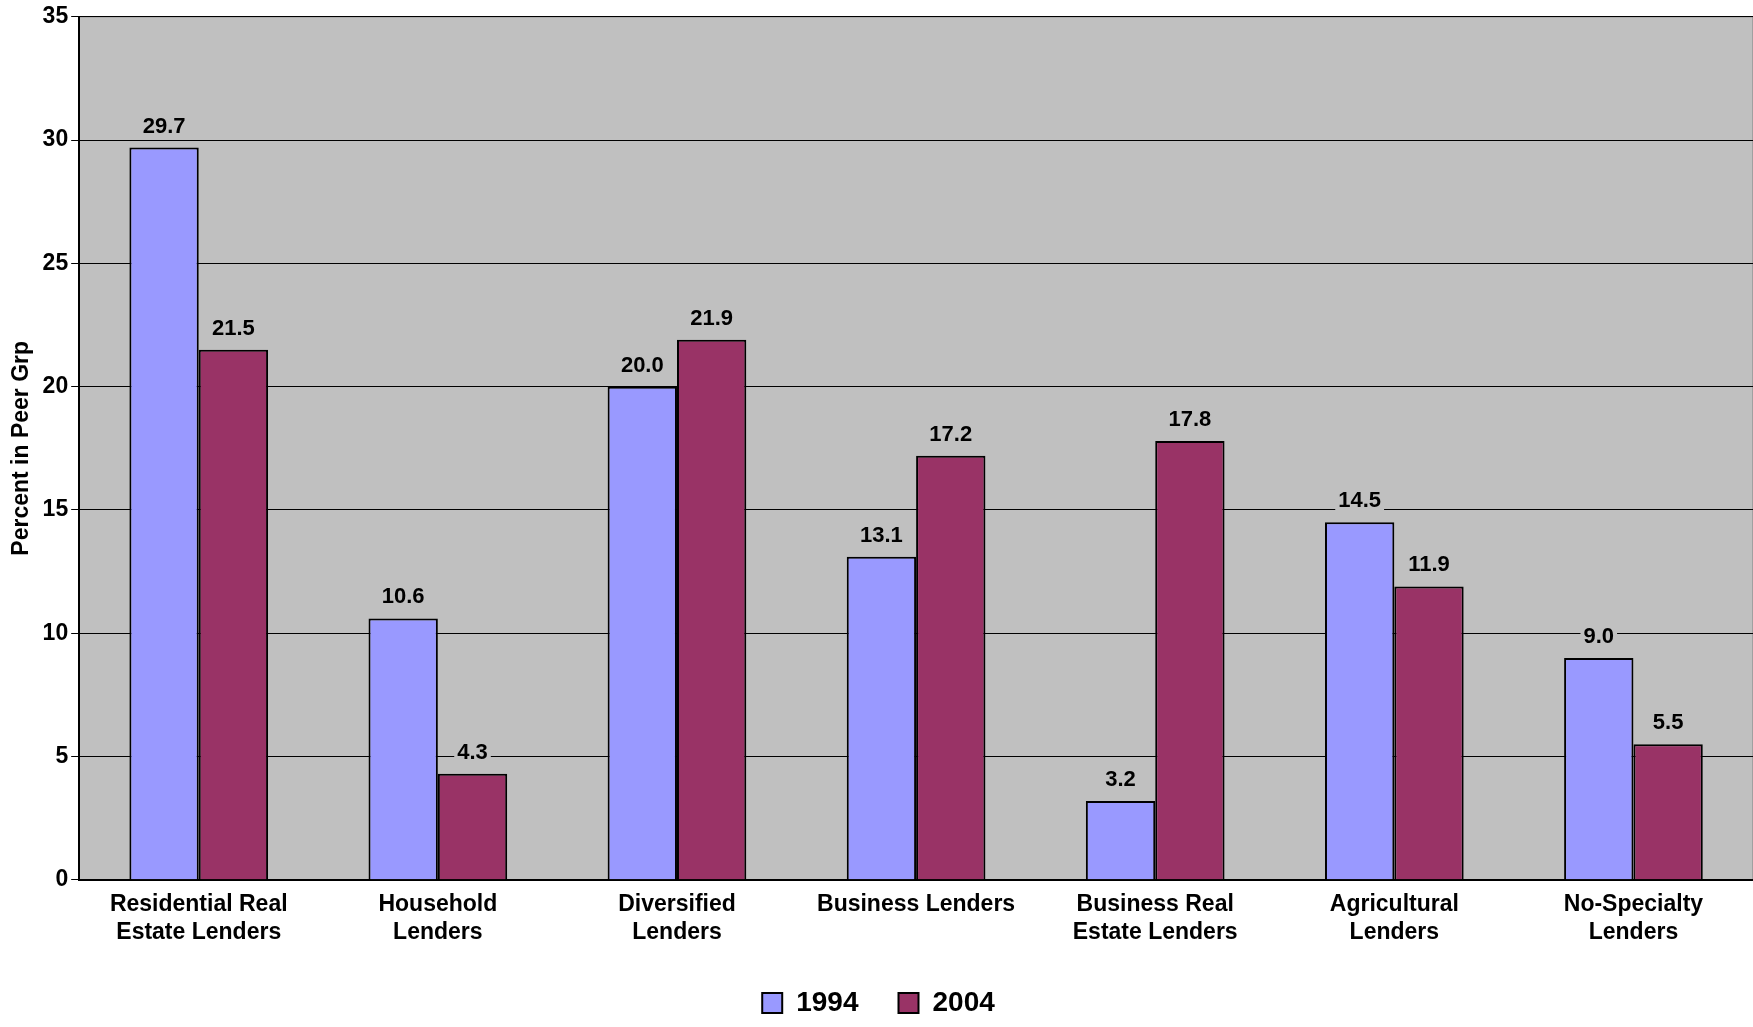 The height and width of the screenshot is (1027, 1753). Describe the element at coordinates (881, 534) in the screenshot. I see `data-label: 13.1` at that location.